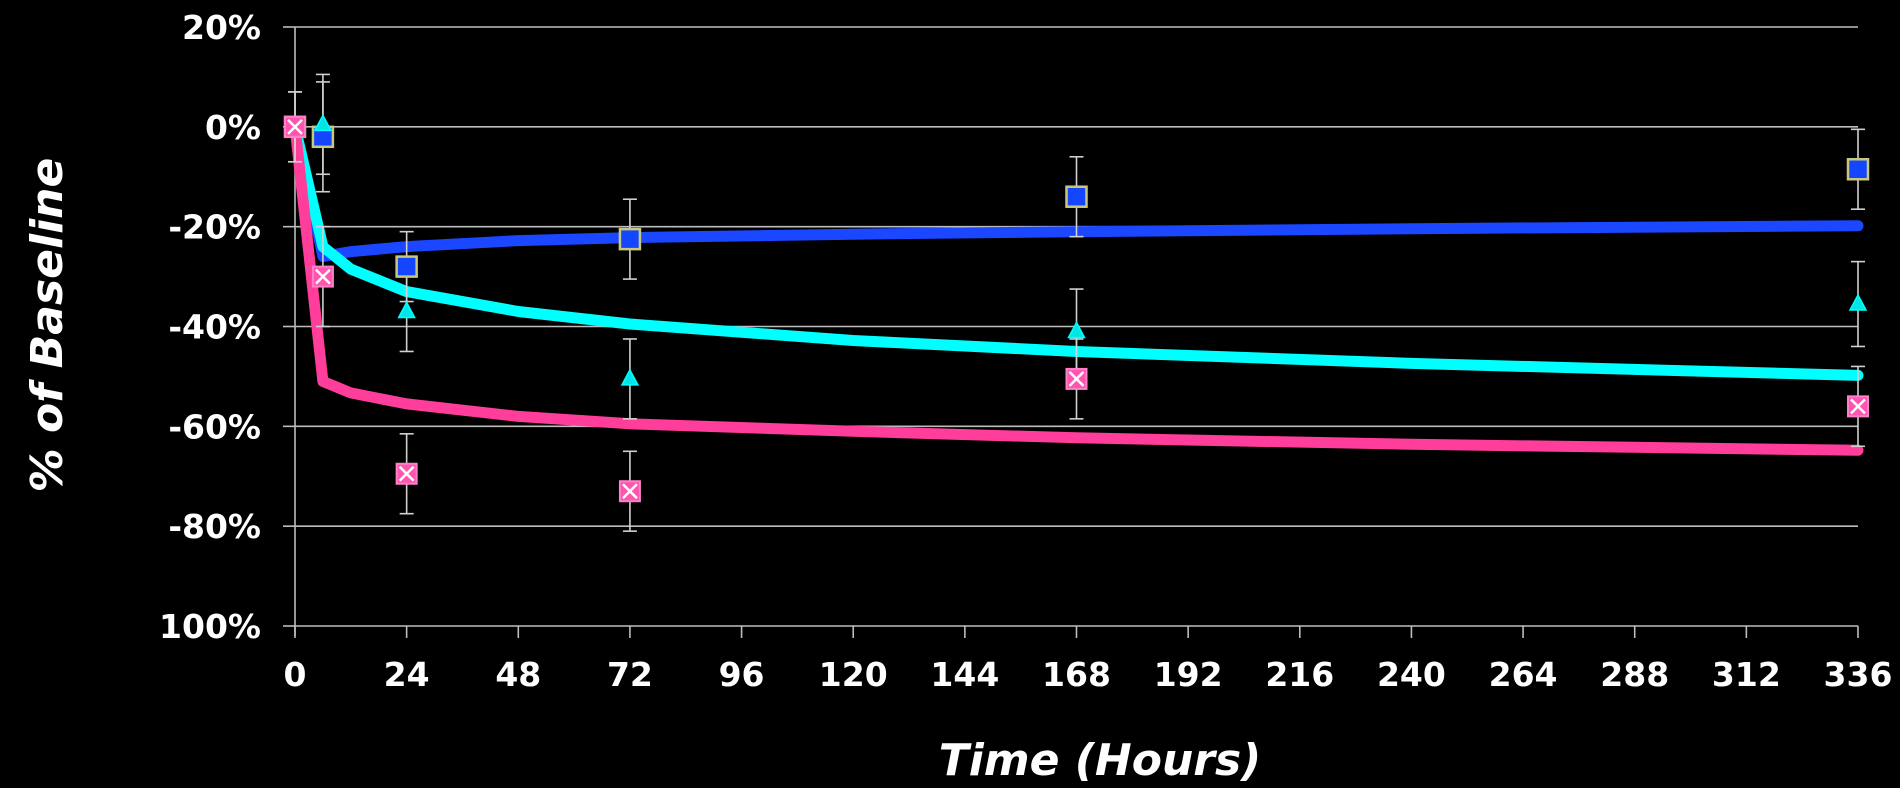  I want to click on x-tick-label: 192, so click(1188, 674).